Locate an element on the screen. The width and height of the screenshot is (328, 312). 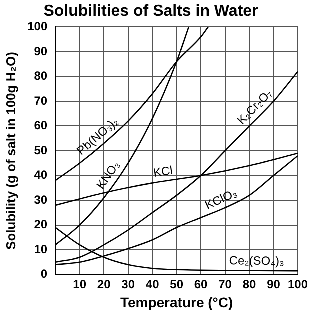
x-tick-label: 50 is located at coordinates (177, 284).